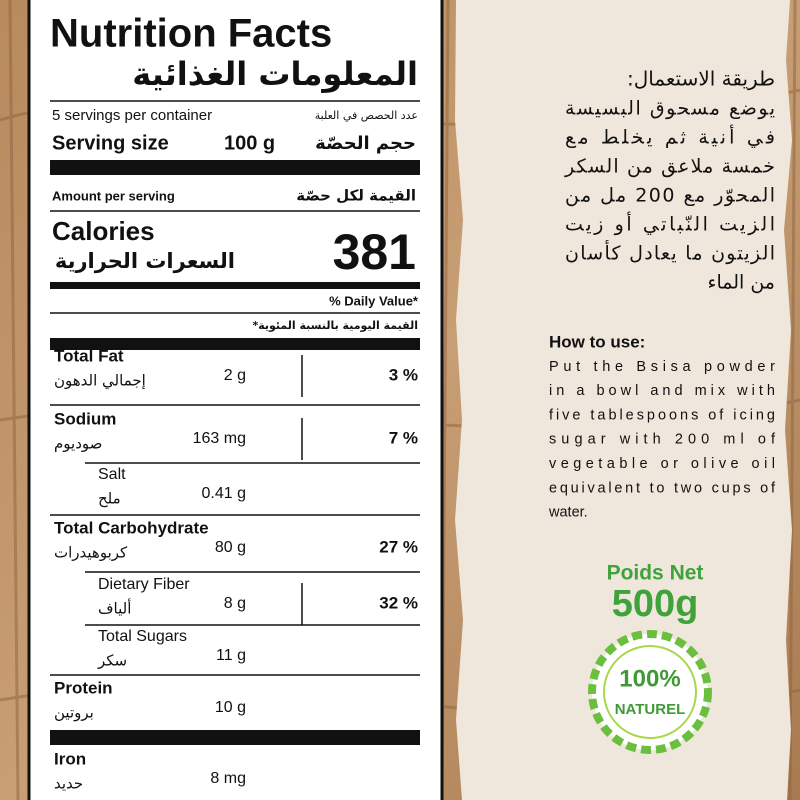 Image resolution: width=800 pixels, height=800 pixels. Describe the element at coordinates (70, 758) in the screenshot. I see `nutrient-name: Iron` at that location.